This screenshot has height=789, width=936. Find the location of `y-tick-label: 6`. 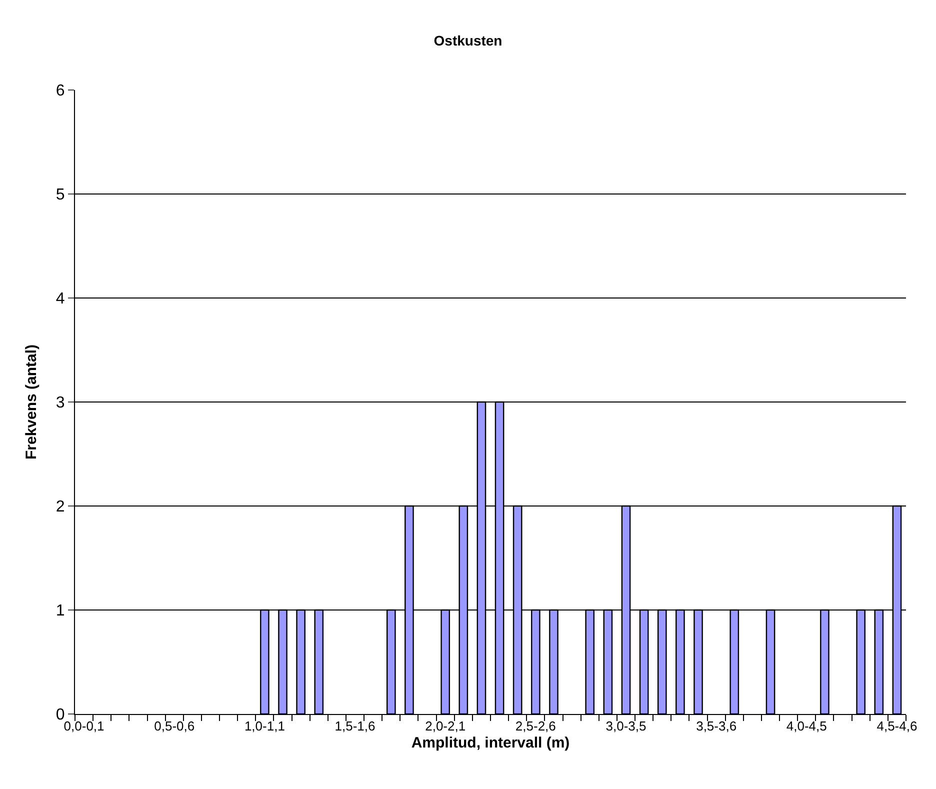

y-tick-label: 6 is located at coordinates (60, 91).